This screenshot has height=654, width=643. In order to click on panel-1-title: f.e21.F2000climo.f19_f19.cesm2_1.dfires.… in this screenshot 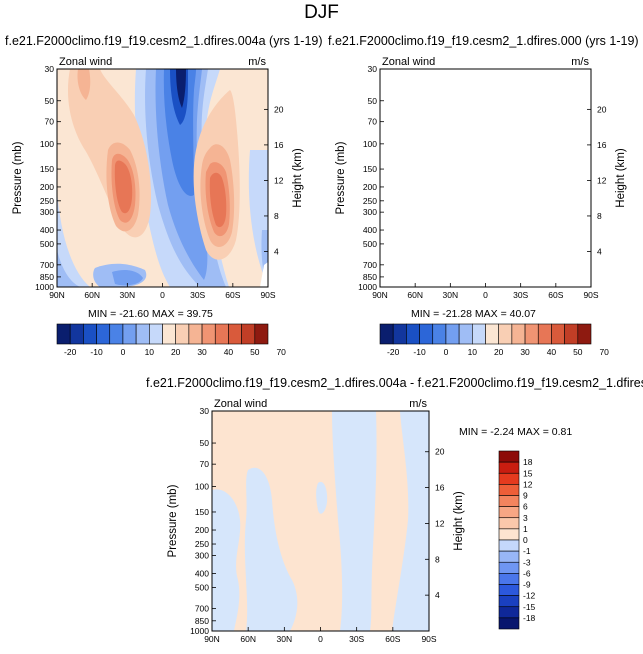, I will do `click(164, 41)`.